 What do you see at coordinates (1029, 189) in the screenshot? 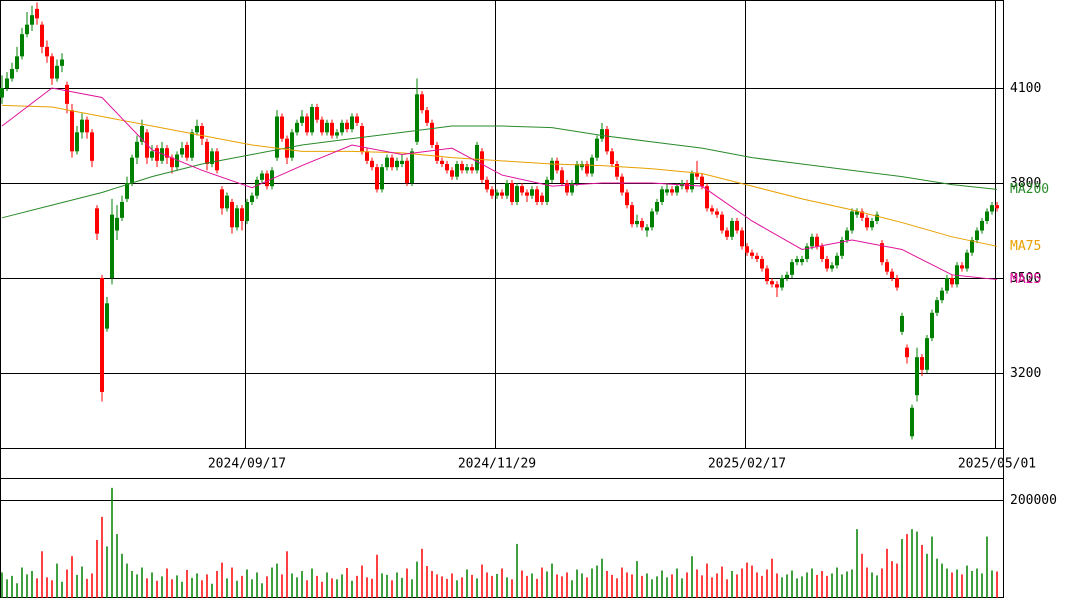
I see `moving-average-label: MA200` at bounding box center [1029, 189].